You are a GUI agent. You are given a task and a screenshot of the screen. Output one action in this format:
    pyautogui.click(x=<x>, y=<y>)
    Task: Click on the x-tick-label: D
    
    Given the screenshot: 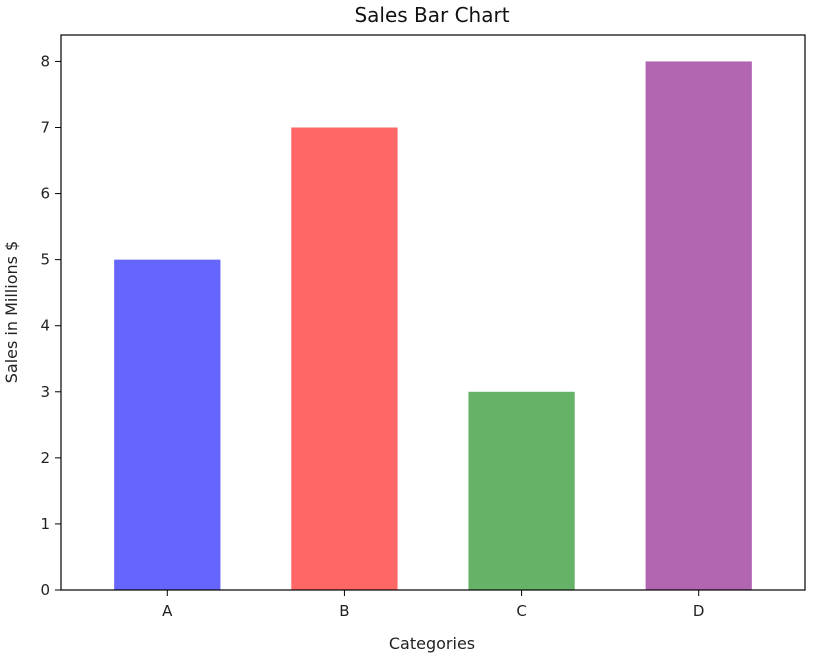 What is the action you would take?
    pyautogui.click(x=699, y=611)
    